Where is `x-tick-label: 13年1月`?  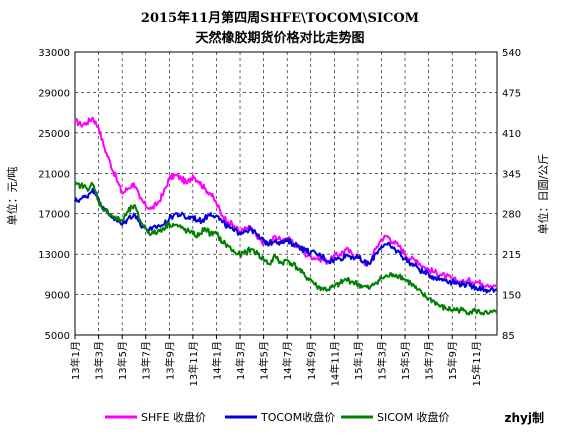 x-tick-label: 13年1月 is located at coordinates (75, 360).